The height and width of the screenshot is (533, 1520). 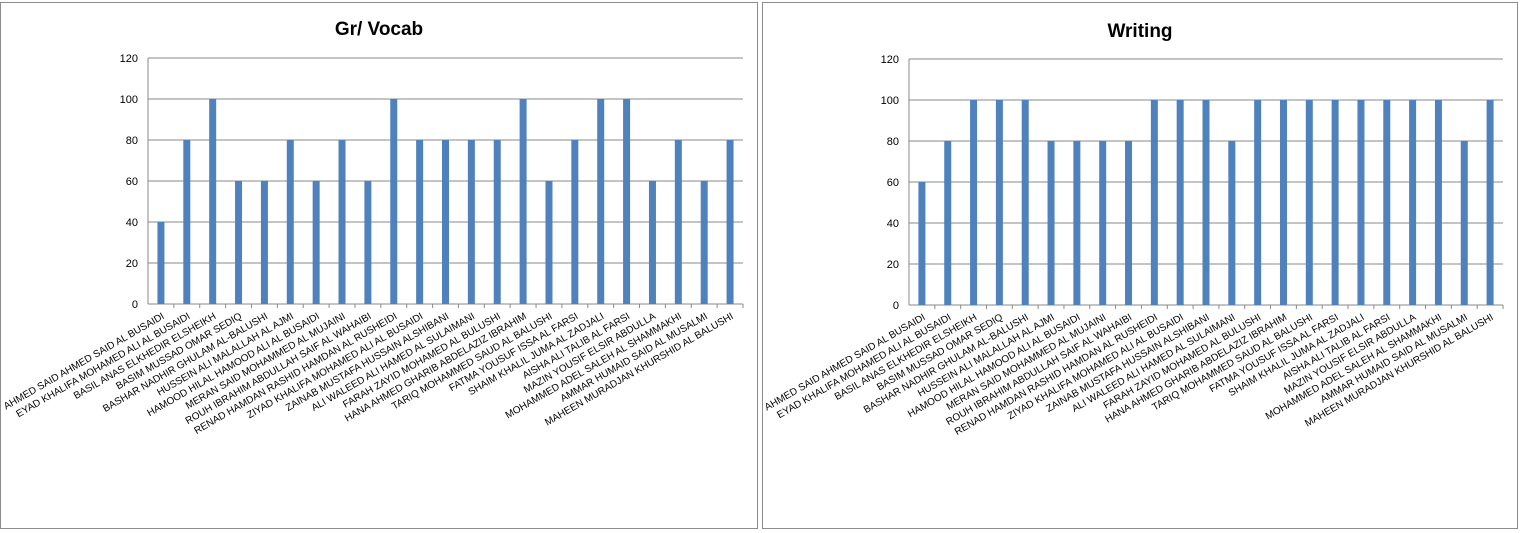 What do you see at coordinates (379, 29) in the screenshot?
I see `chart-title: Gr/ Vocab` at bounding box center [379, 29].